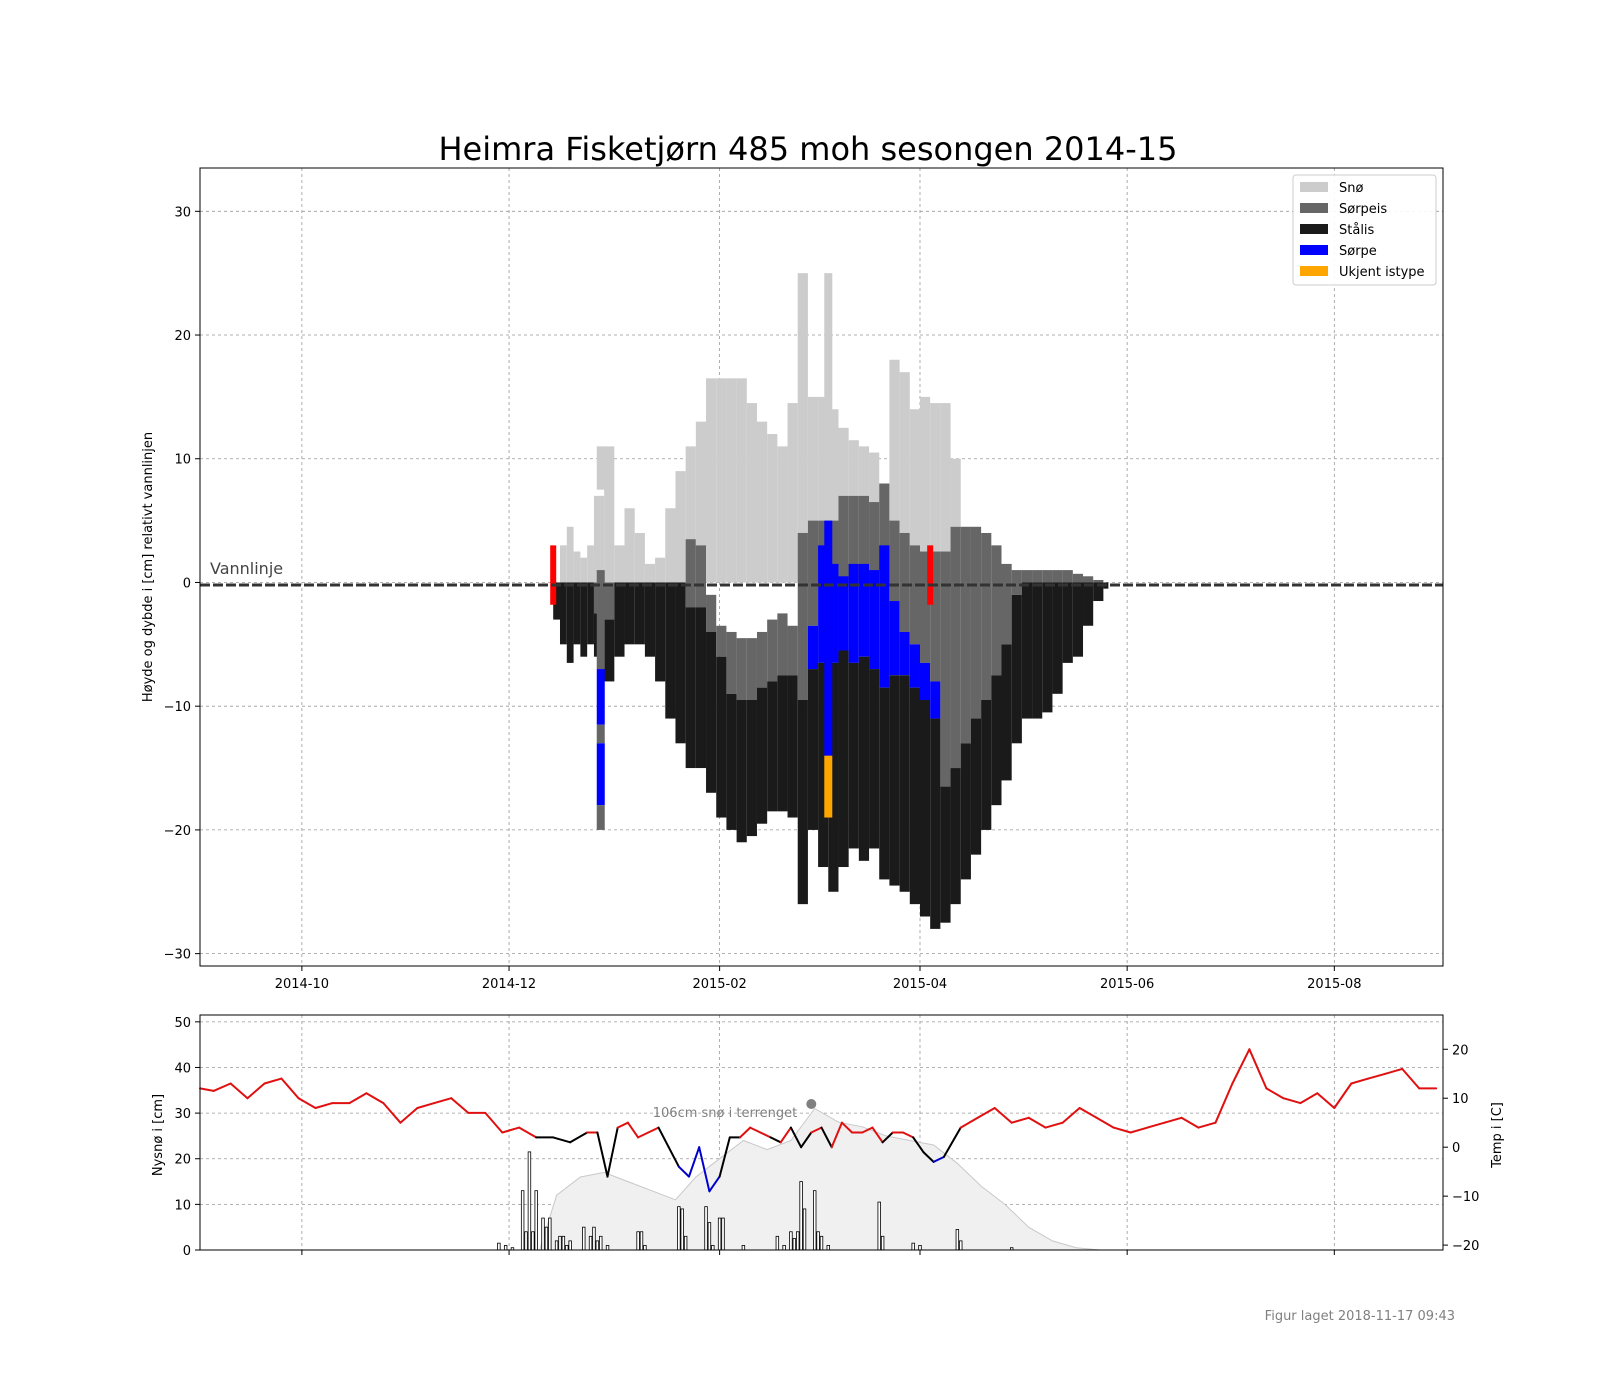 The image size is (1600, 1400). Describe the element at coordinates (1358, 251) in the screenshot. I see `legend-label-slush: Sørpe` at that location.